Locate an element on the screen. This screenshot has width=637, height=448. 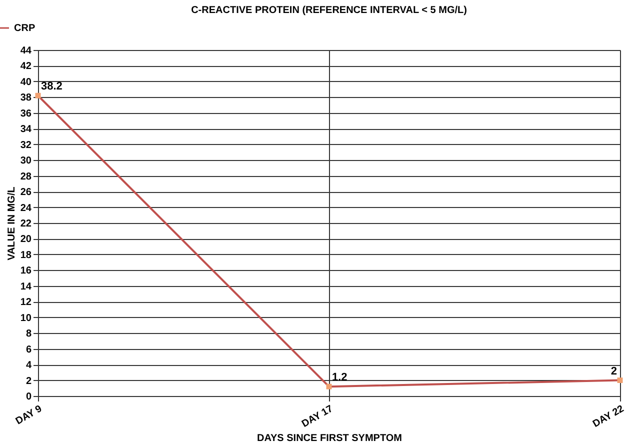
legend-label: CRP is located at coordinates (25, 28).